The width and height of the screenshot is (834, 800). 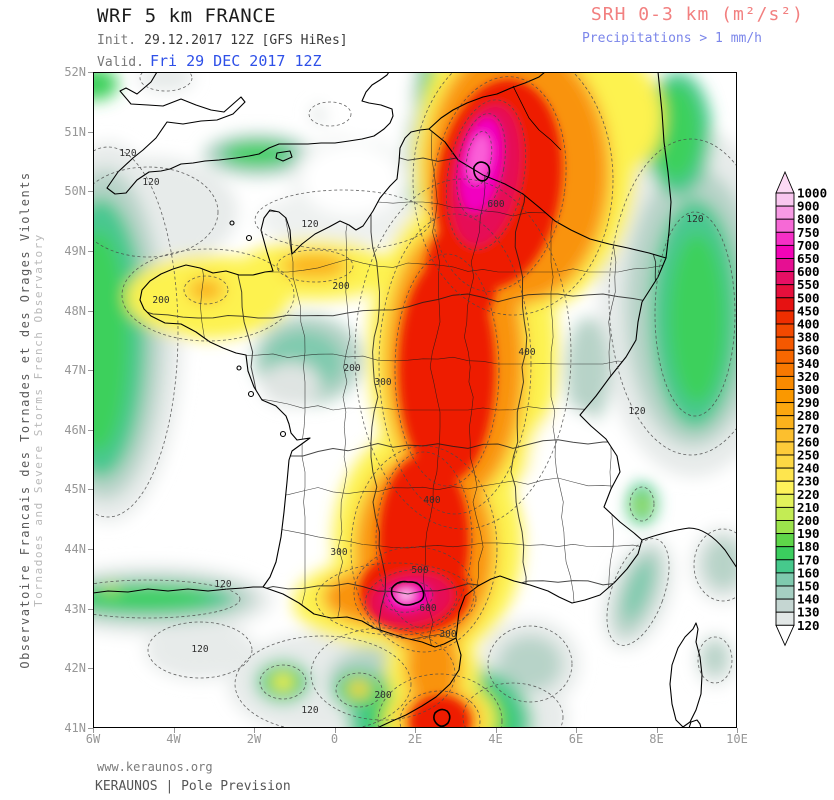 What do you see at coordinates (93, 739) in the screenshot?
I see `lon-label: 6W` at bounding box center [93, 739].